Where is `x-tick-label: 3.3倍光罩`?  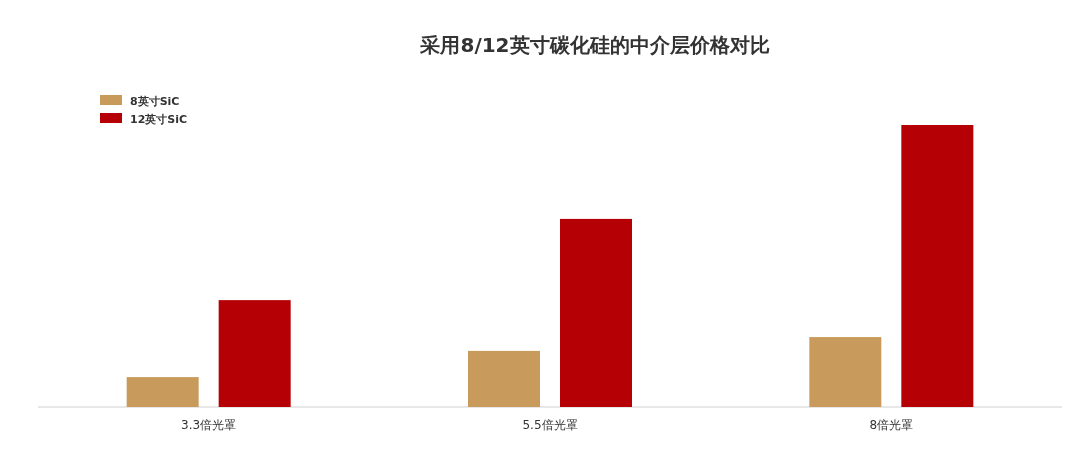
x-tick-label: 3.3倍光罩 is located at coordinates (209, 425).